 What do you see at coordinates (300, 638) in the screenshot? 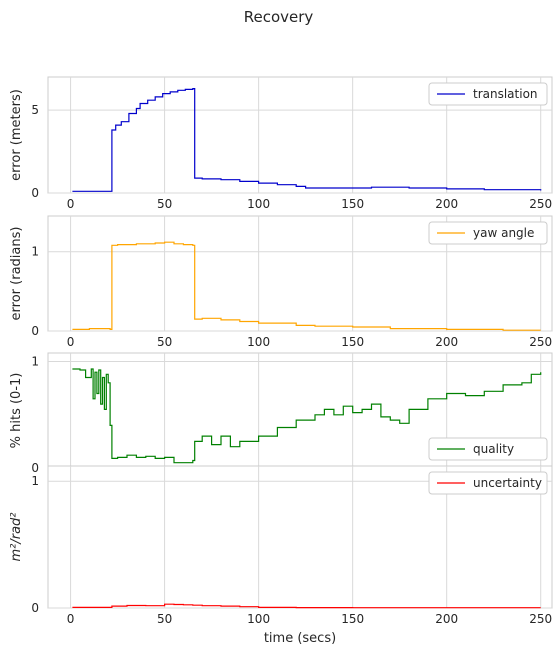
I see `x-axis-label: time (secs)` at bounding box center [300, 638].